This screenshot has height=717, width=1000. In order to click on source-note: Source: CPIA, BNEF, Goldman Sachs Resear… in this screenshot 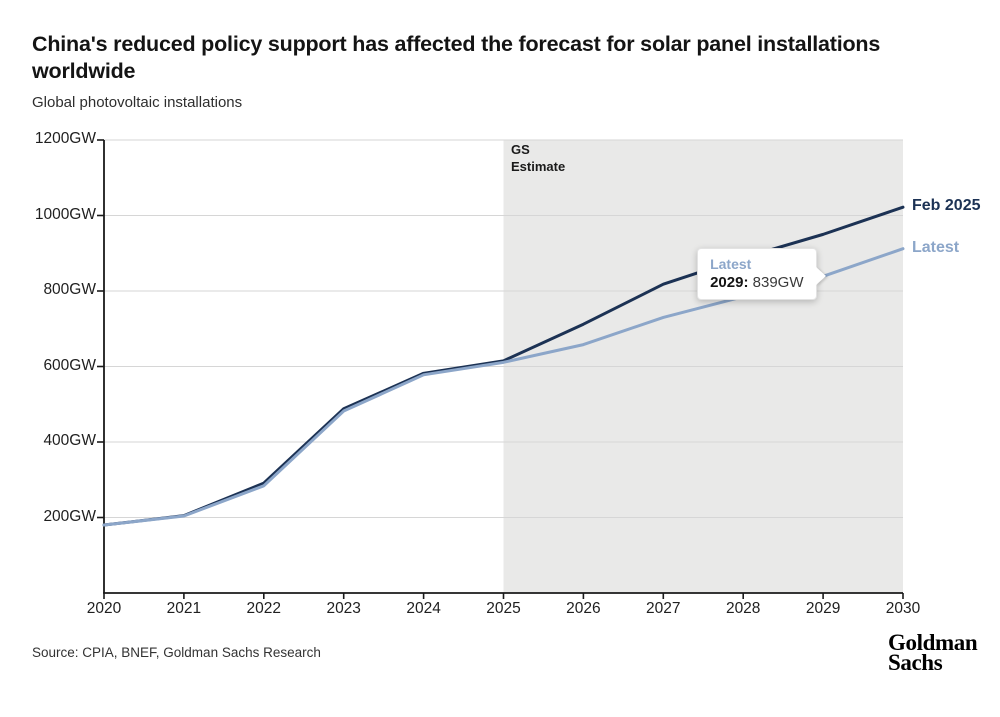, I will do `click(176, 652)`.